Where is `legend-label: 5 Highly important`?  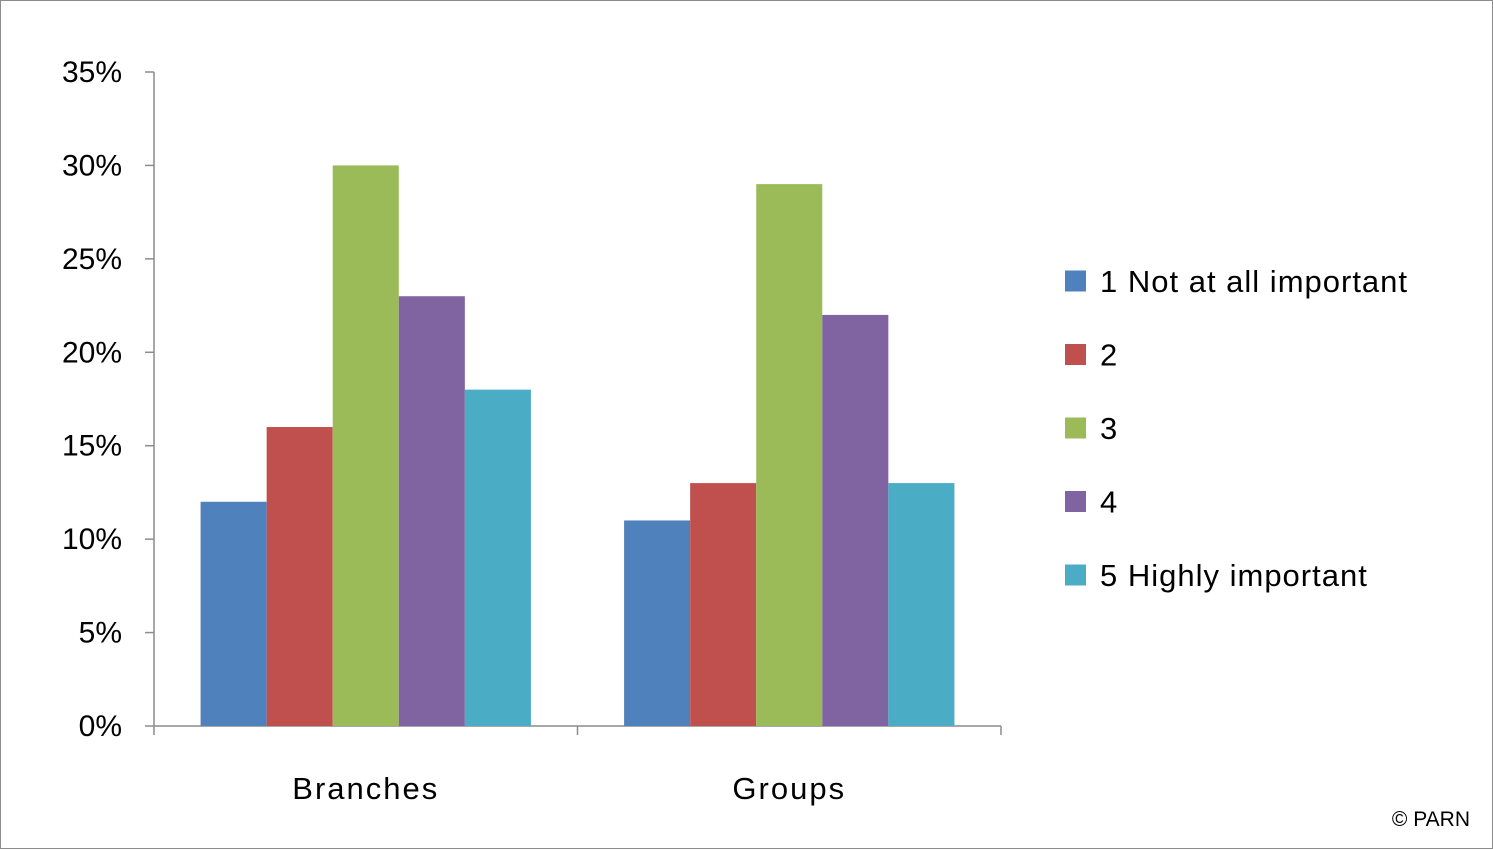
legend-label: 5 Highly important is located at coordinates (1234, 575).